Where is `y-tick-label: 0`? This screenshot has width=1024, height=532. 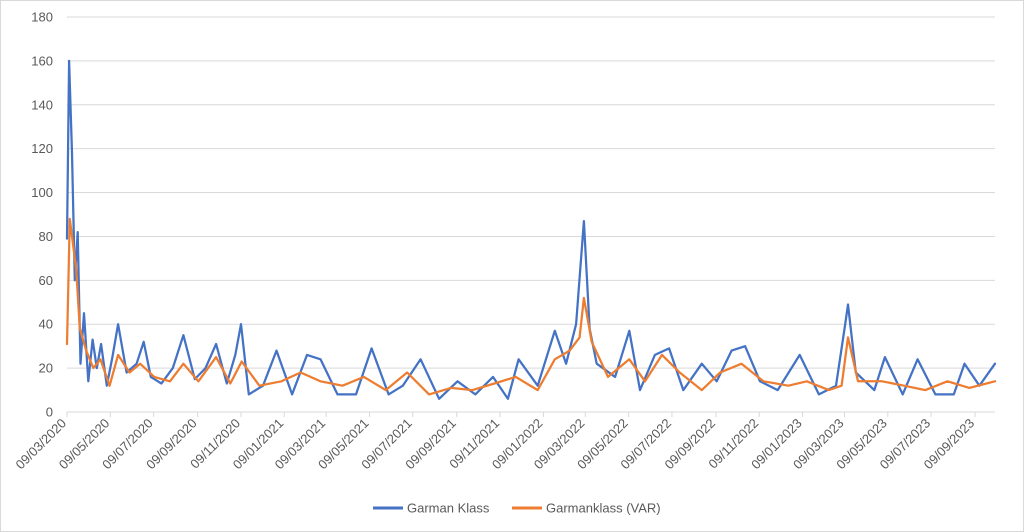
y-tick-label: 0 is located at coordinates (49, 412).